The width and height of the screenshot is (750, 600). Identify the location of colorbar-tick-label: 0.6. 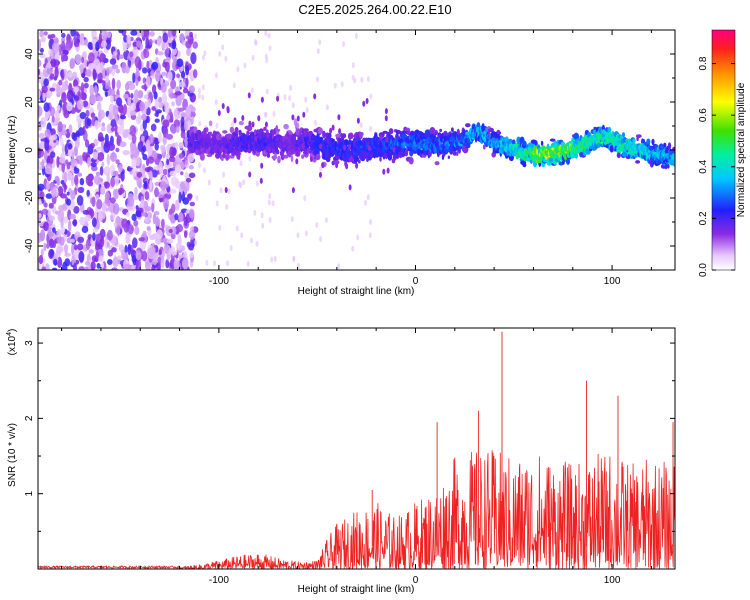
(703, 115).